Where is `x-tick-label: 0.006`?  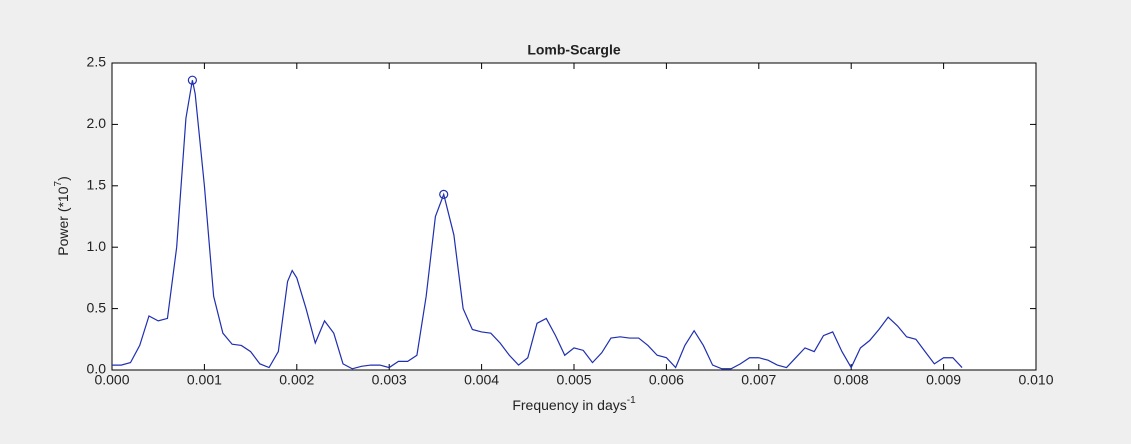 x-tick-label: 0.006 is located at coordinates (666, 380).